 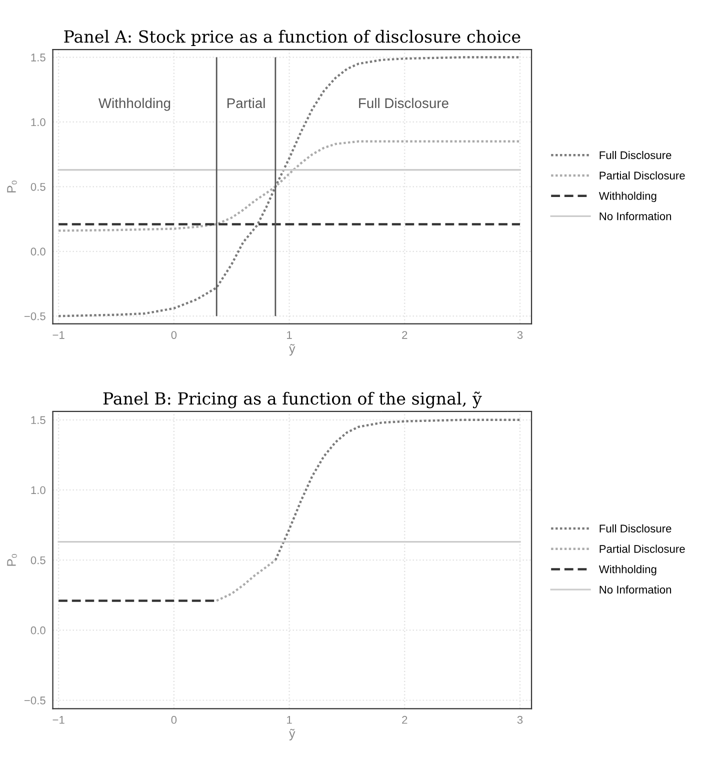 I want to click on chart-title: Panel A: Stock price as a function of disclosure choice, so click(x=292, y=38).